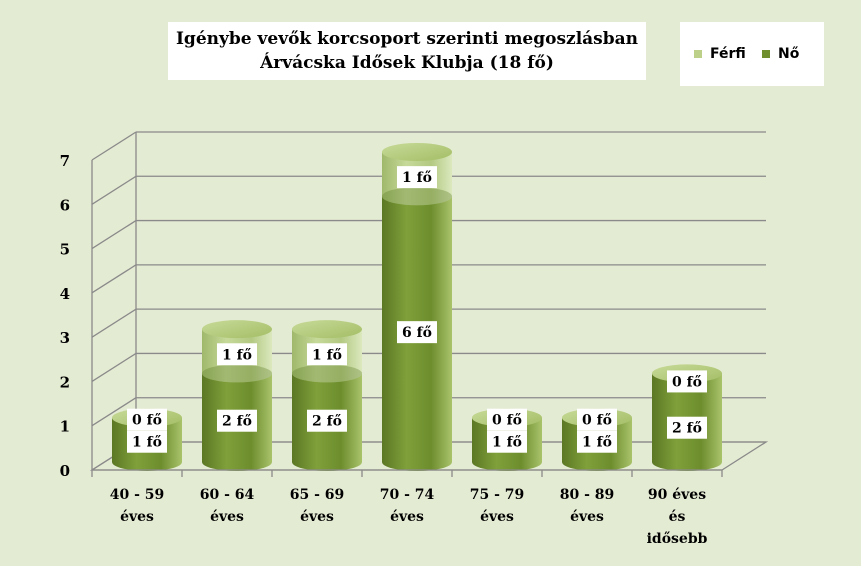 This screenshot has width=861, height=566. Describe the element at coordinates (65, 250) in the screenshot. I see `y-tick-label: 5` at that location.